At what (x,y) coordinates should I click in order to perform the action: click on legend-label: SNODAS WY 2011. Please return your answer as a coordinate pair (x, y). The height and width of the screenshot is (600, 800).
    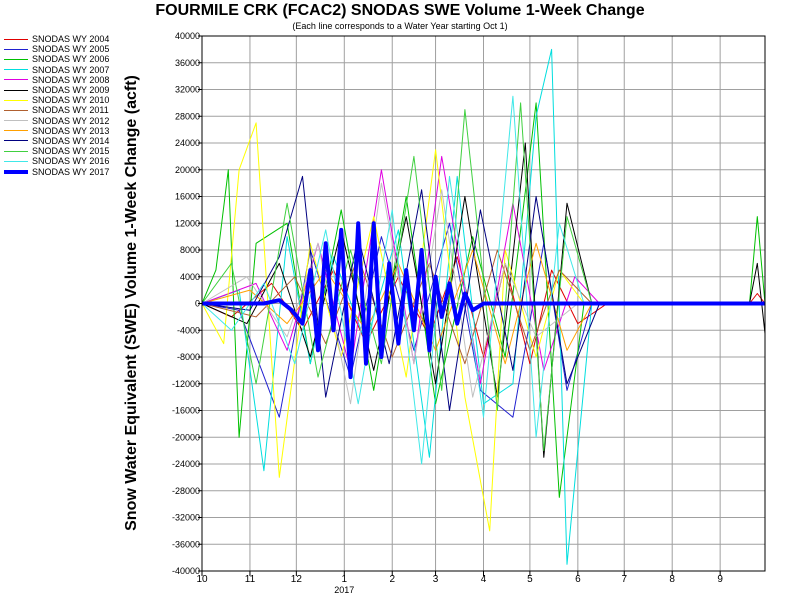
    Looking at the image, I should click on (70, 110).